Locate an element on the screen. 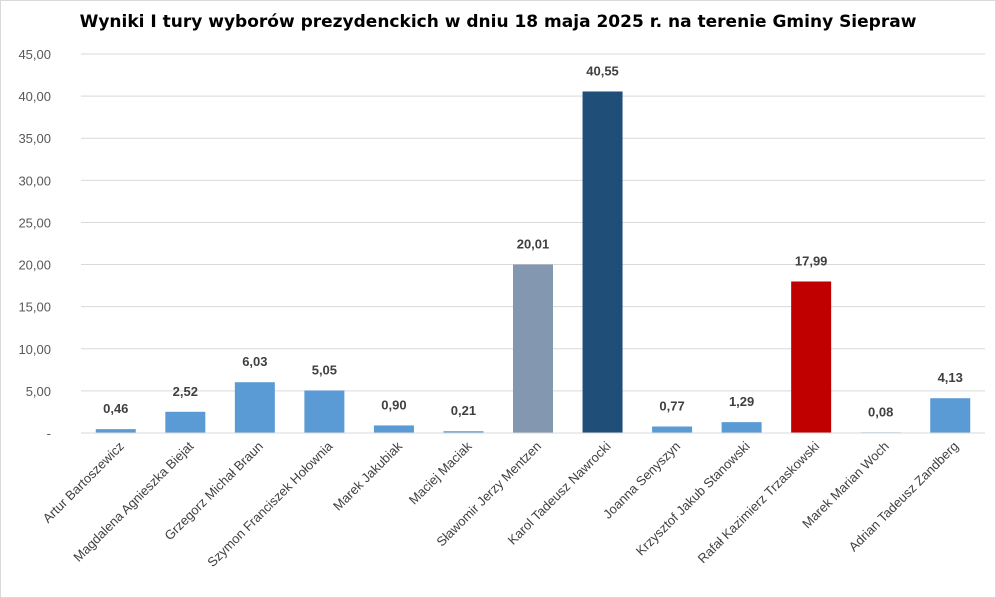 The height and width of the screenshot is (598, 996). y-tick-label: 45,00 is located at coordinates (34, 54).